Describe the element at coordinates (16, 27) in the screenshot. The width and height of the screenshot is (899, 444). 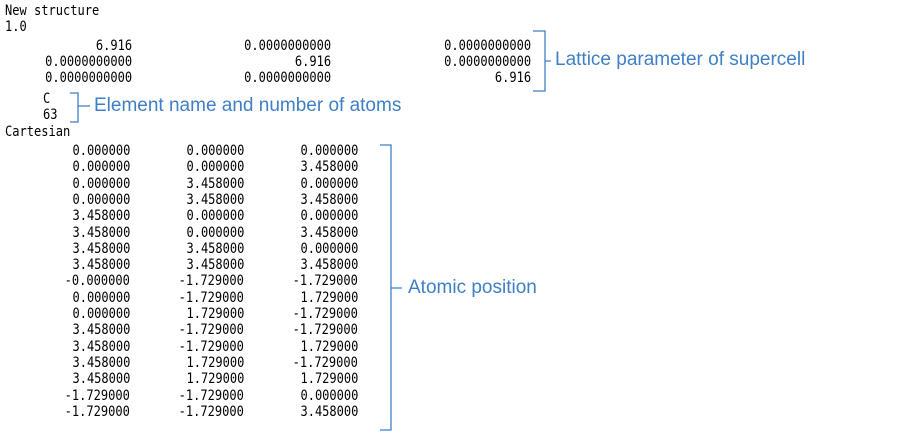
I see `poscar-scale-line: 1.0` at that location.